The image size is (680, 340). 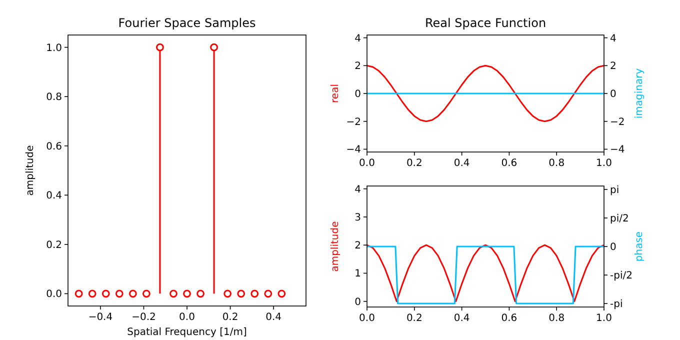 I want to click on y2-tick-label: −4, so click(x=617, y=150).